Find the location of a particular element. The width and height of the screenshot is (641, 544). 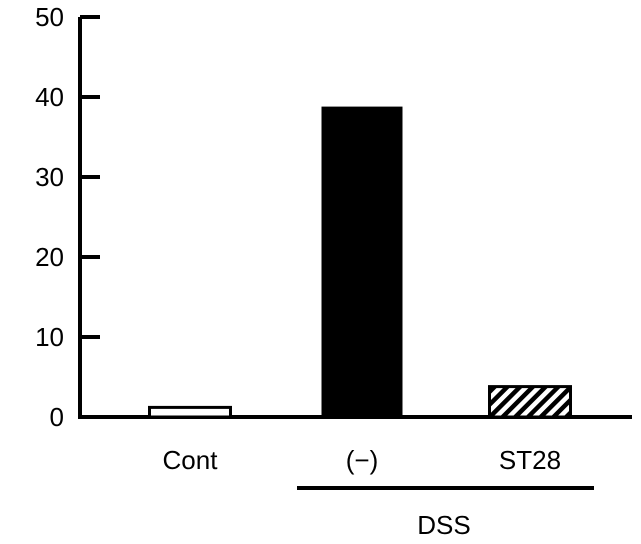

y-tick-label: 40 is located at coordinates (49, 97).